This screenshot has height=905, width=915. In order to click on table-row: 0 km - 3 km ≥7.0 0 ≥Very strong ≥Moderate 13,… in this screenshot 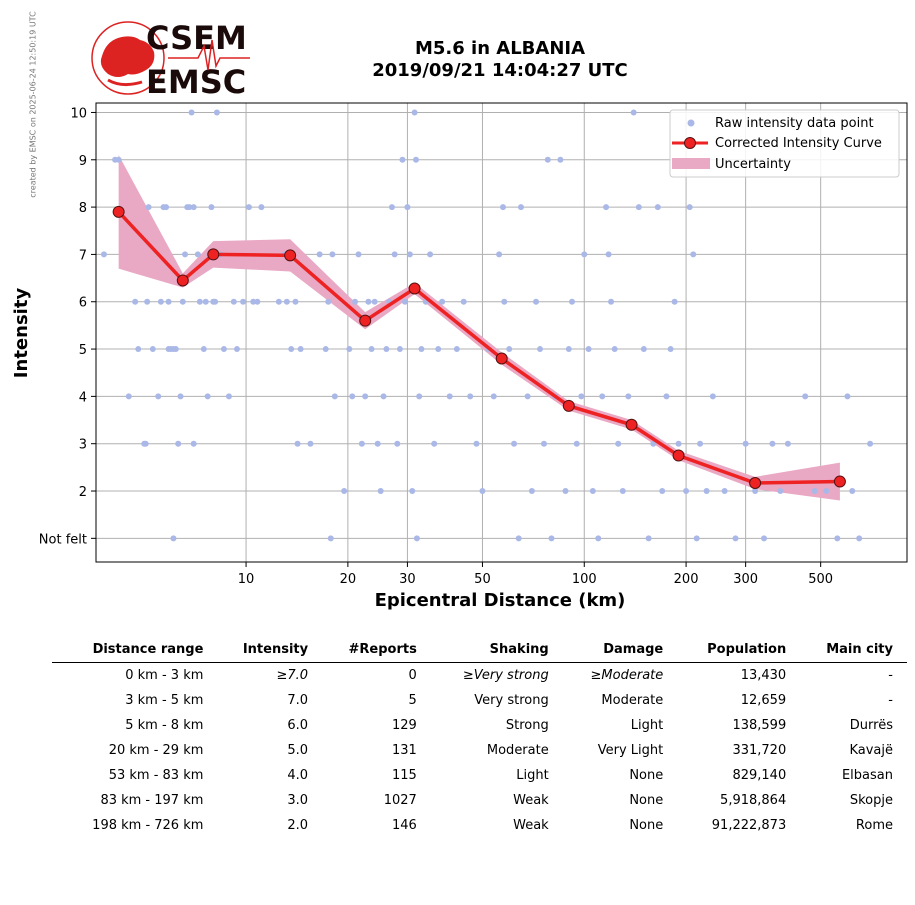, I will do `click(479, 676)`.